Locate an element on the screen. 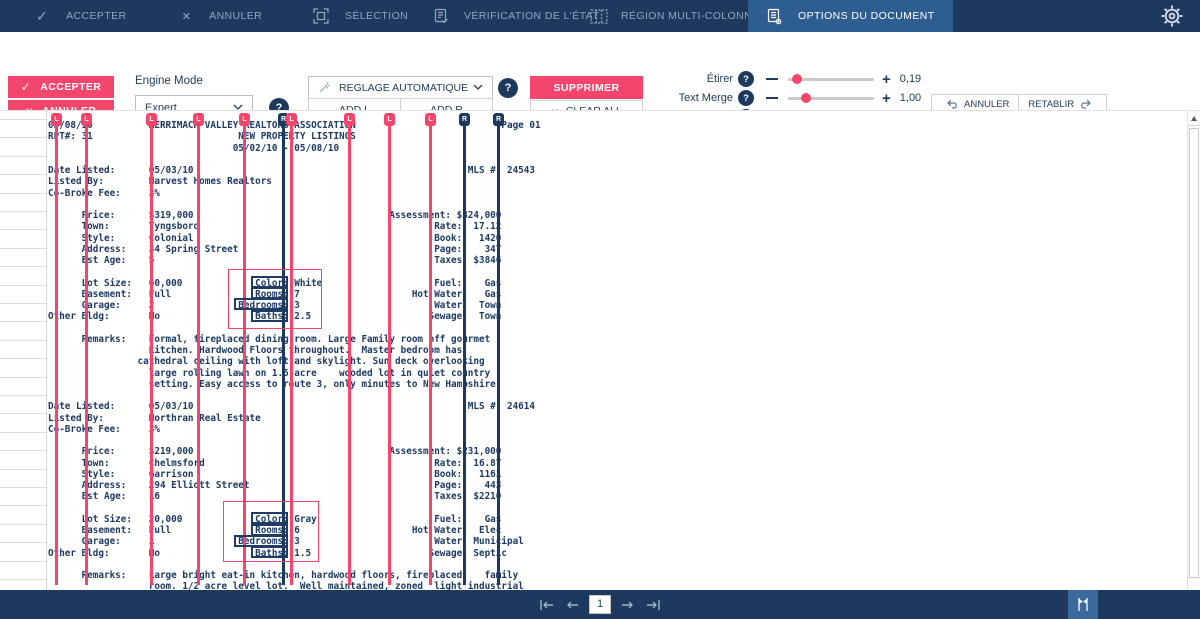 This screenshot has height=619, width=1200. vertical-scrollbar is located at coordinates (1193, 350).